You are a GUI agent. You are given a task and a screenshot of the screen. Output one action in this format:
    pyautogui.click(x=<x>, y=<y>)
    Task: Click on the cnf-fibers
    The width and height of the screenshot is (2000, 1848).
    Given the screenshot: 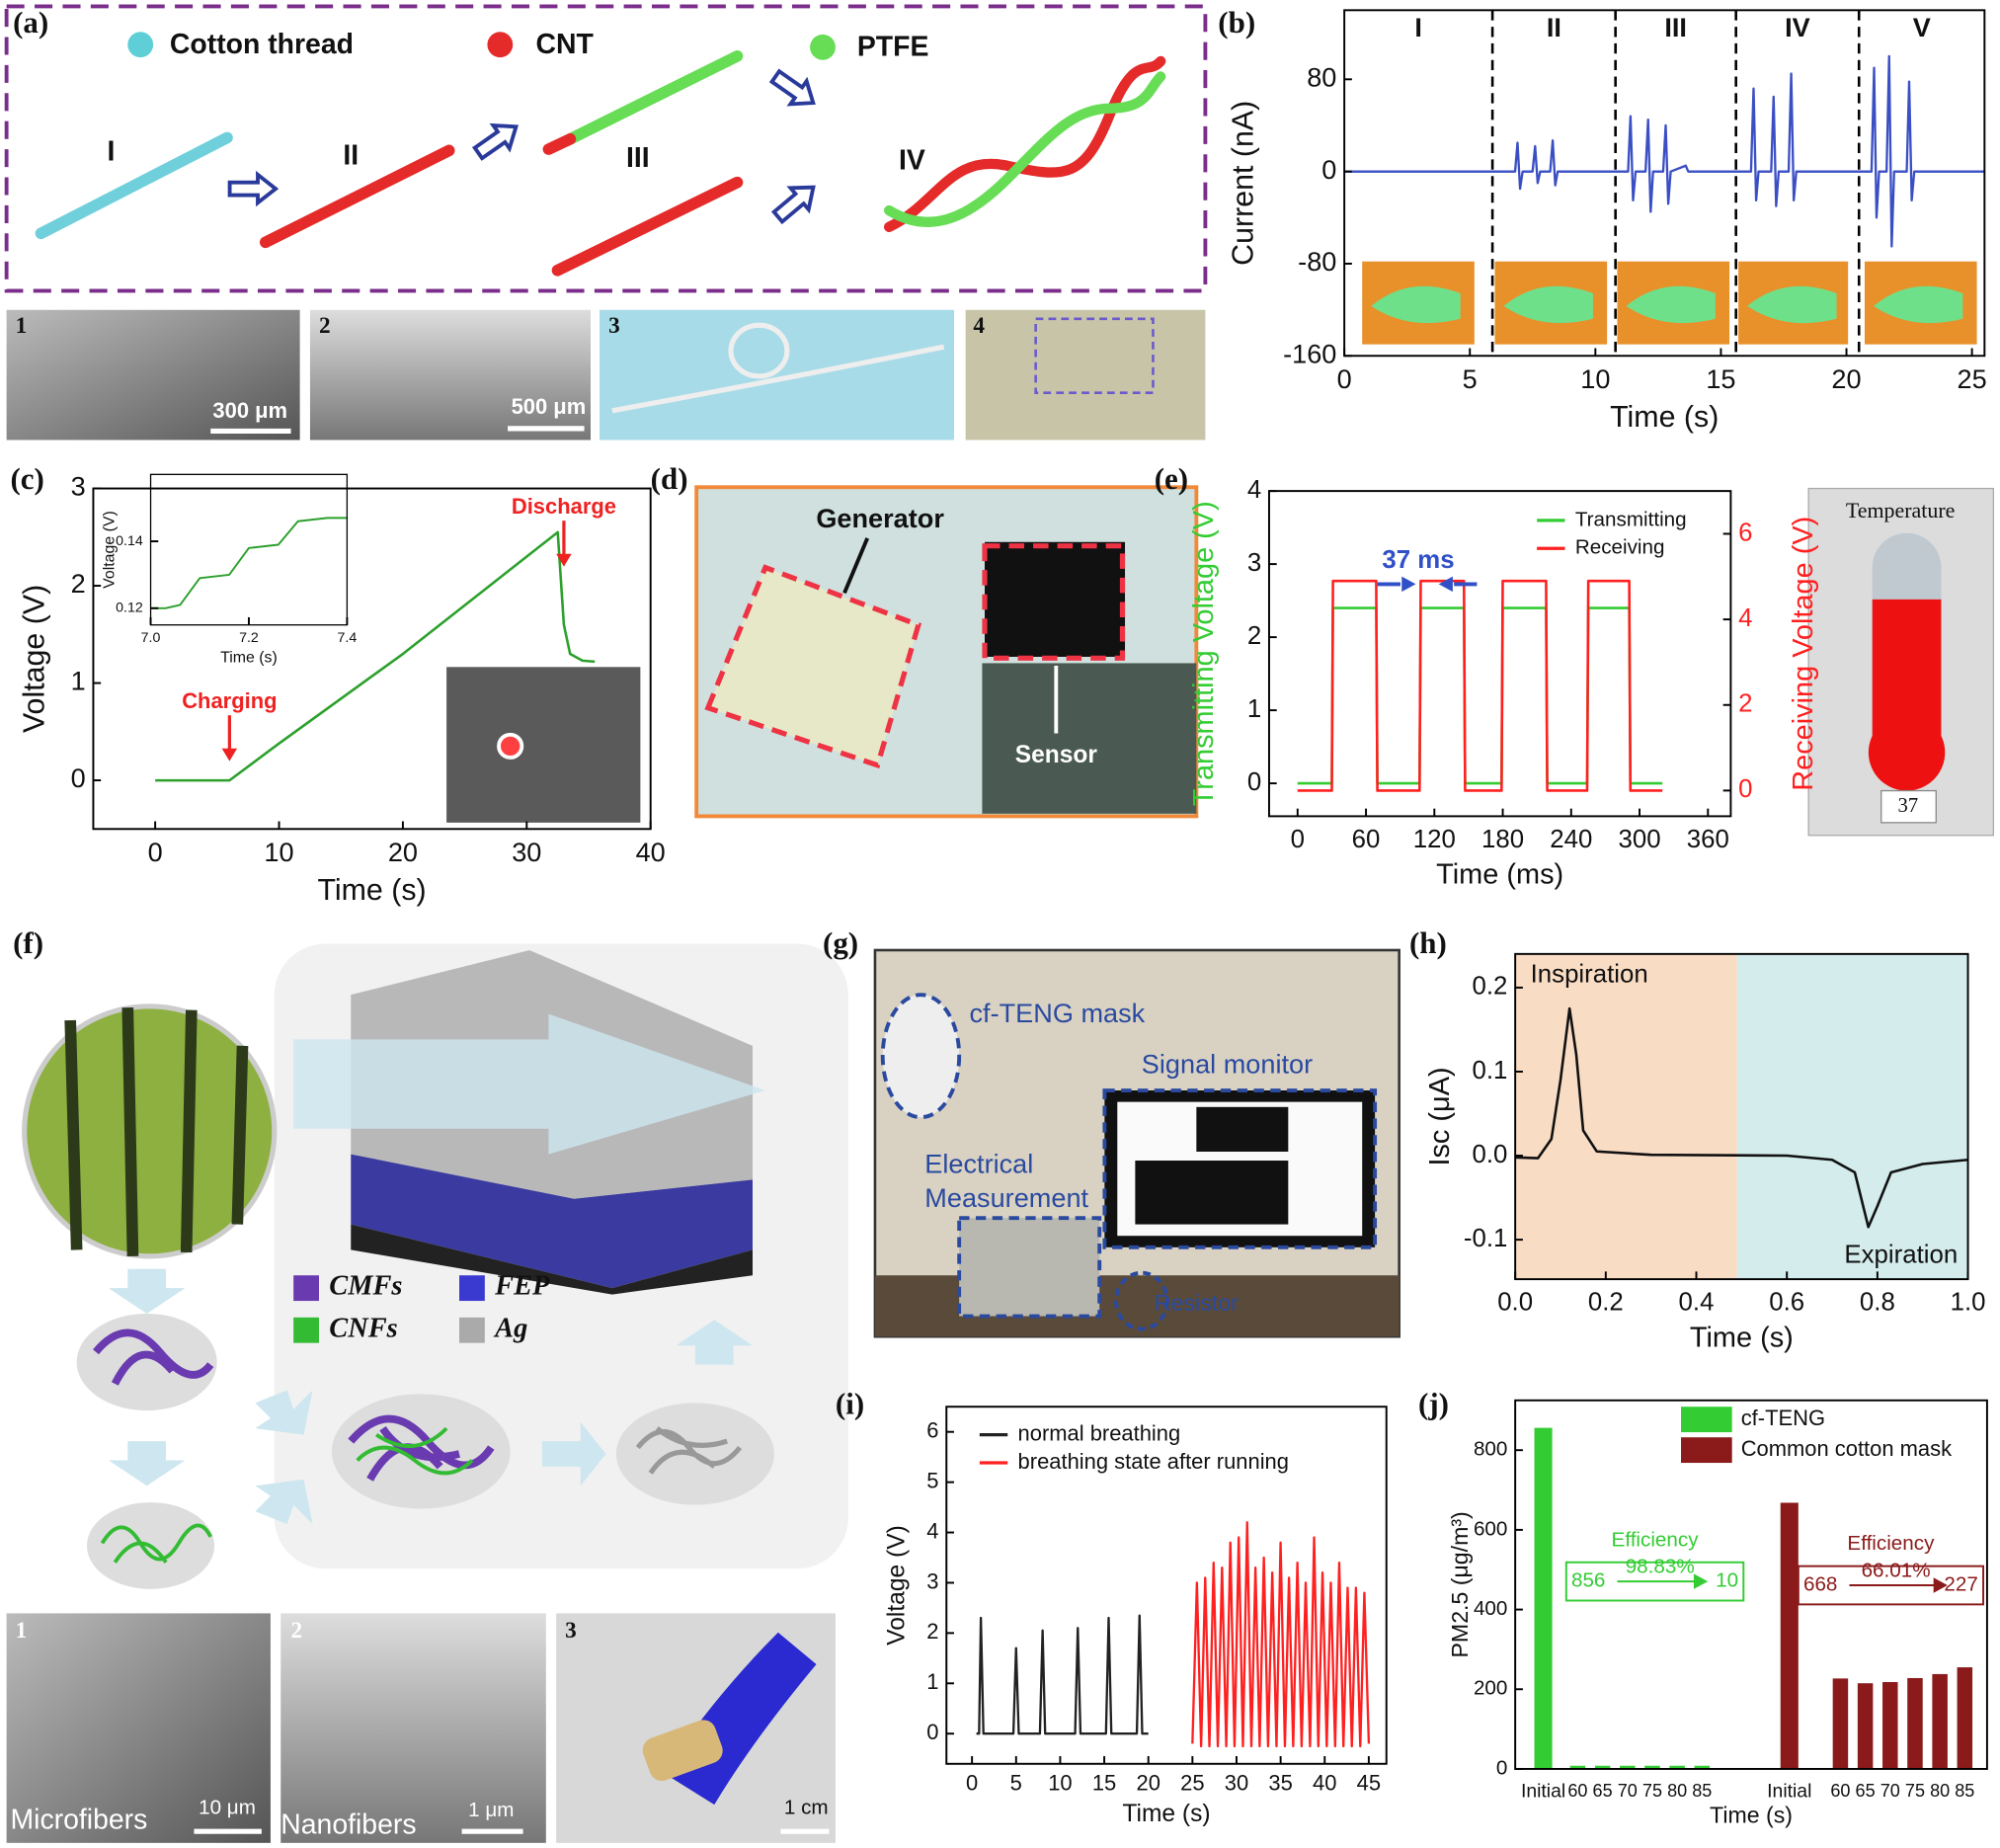 What is the action you would take?
    pyautogui.click(x=156, y=1543)
    